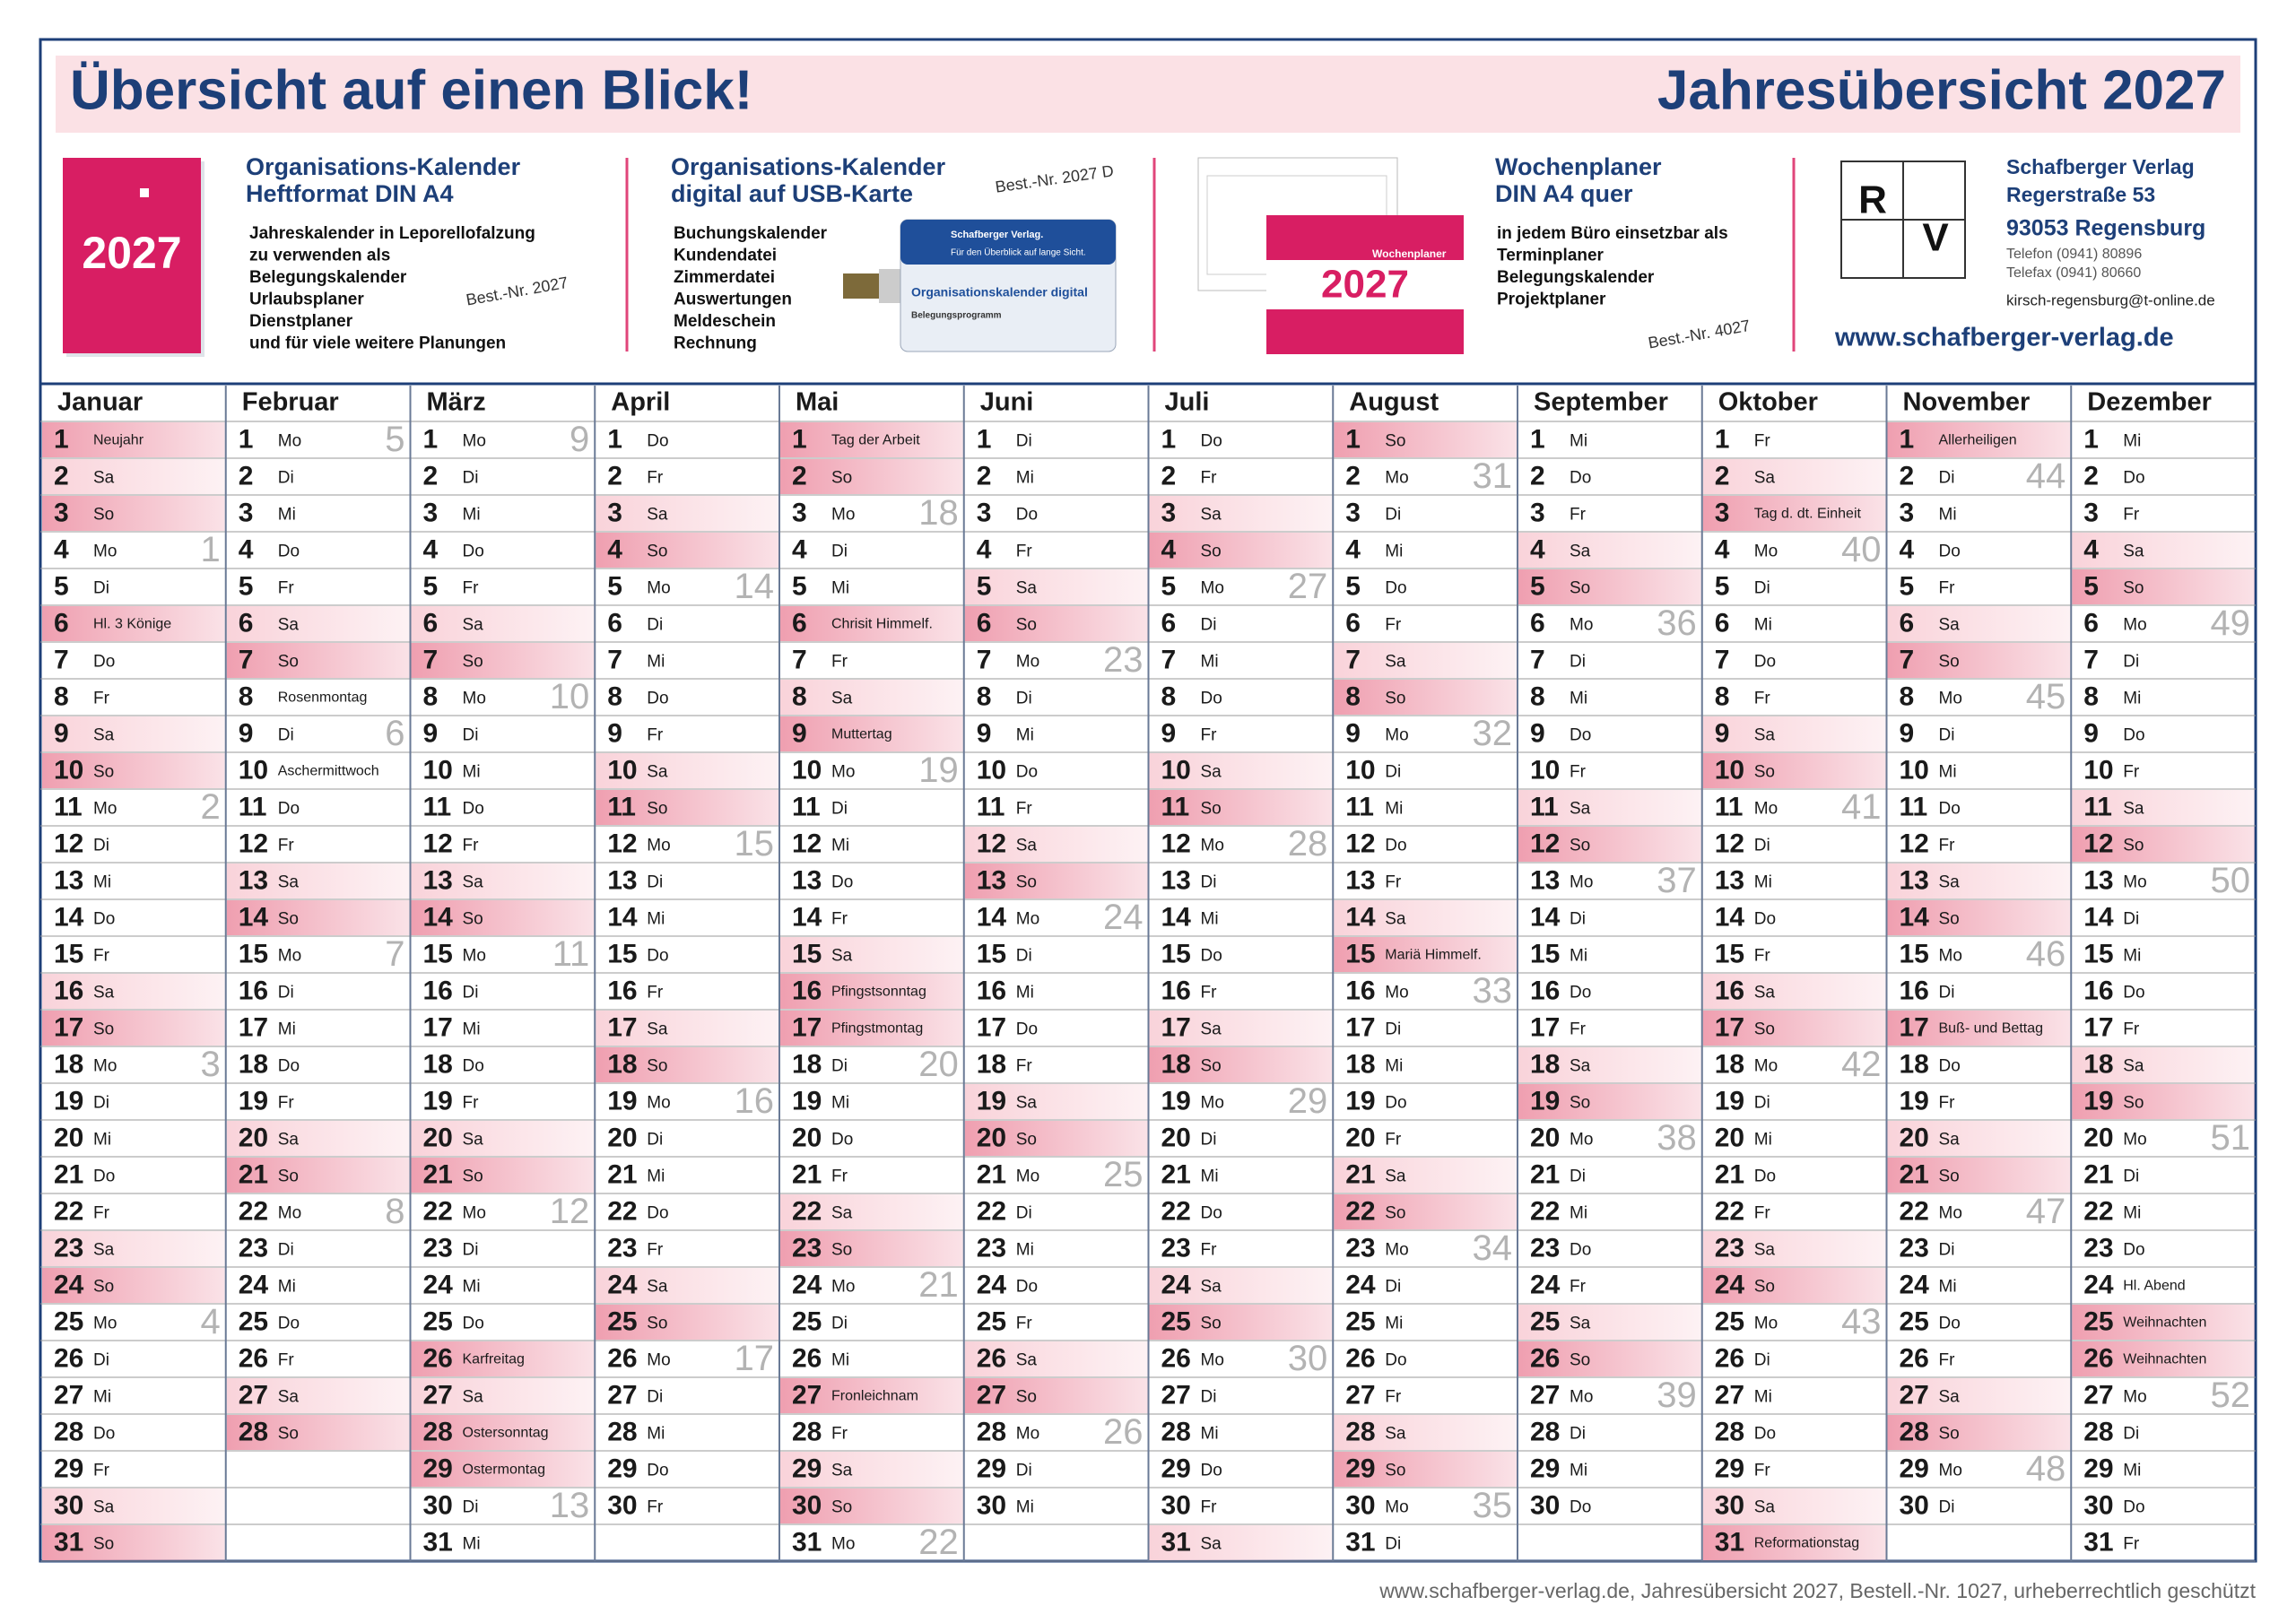 This screenshot has height=1623, width=2296. Describe the element at coordinates (1907, 512) in the screenshot. I see `day-number: 3` at that location.